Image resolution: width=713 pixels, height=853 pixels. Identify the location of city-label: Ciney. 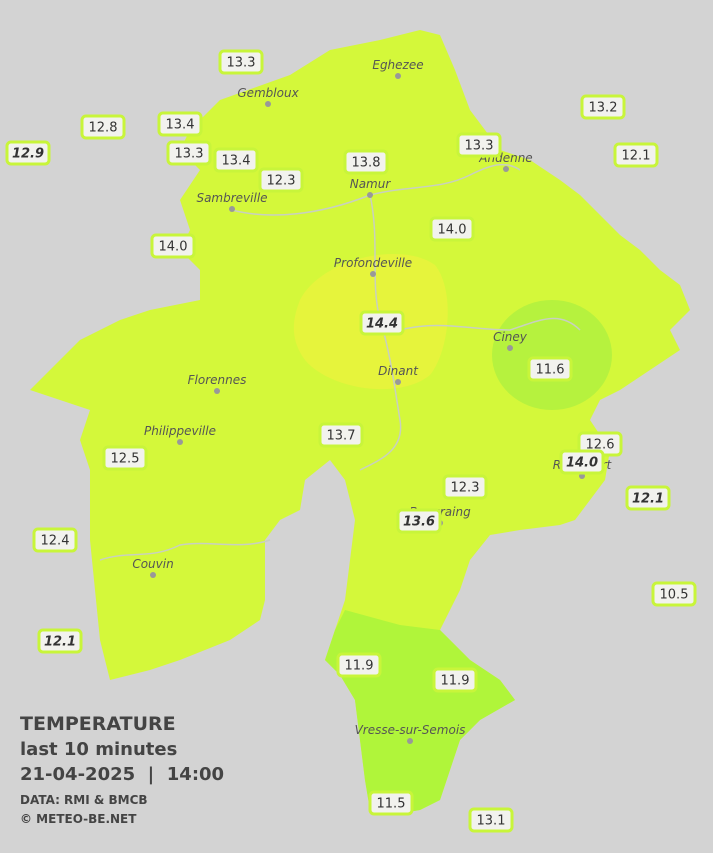
(510, 337).